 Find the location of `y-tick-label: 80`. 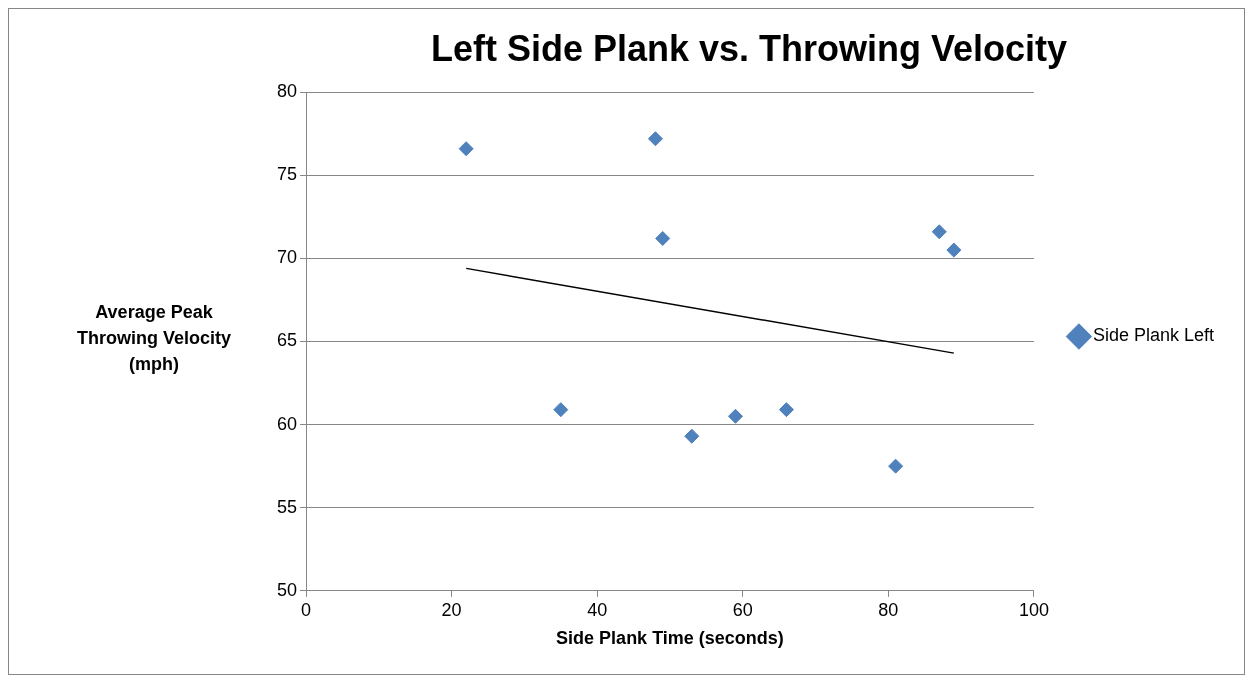

y-tick-label: 80 is located at coordinates (287, 91).